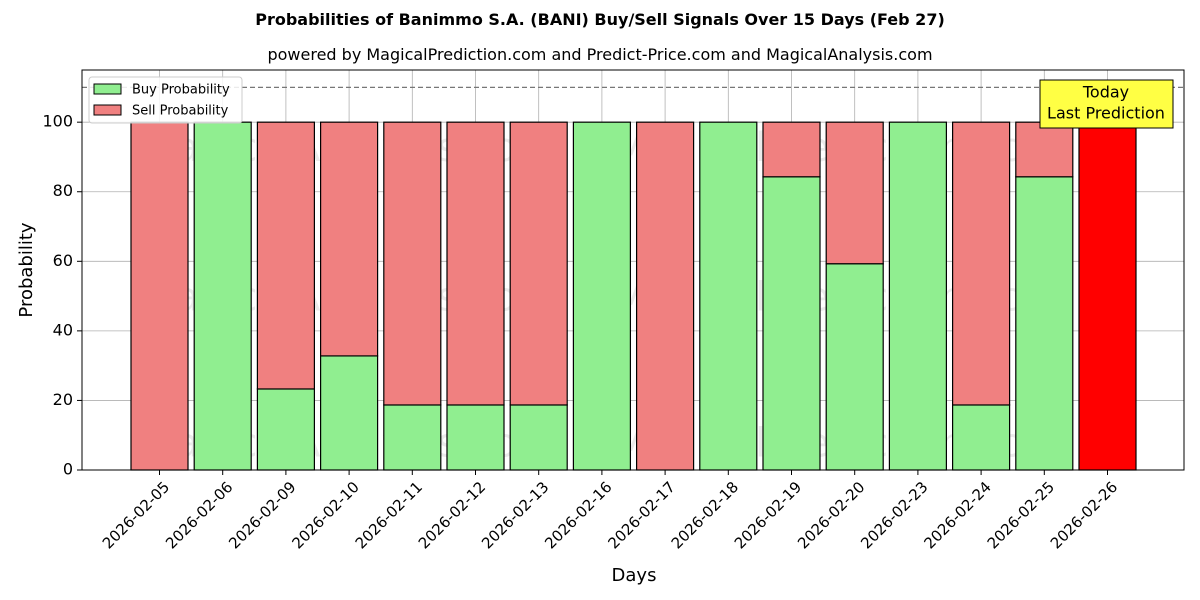  I want to click on x-tick-label: 2026-02-16, so click(578, 515).